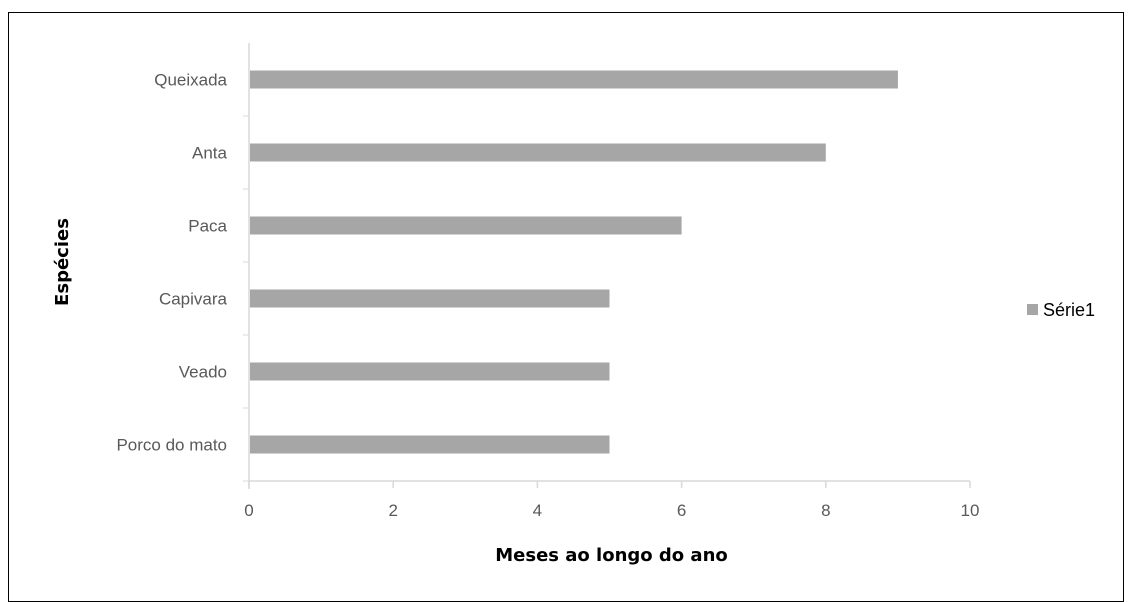  Describe the element at coordinates (392, 510) in the screenshot. I see `x-tick-label: 2` at that location.